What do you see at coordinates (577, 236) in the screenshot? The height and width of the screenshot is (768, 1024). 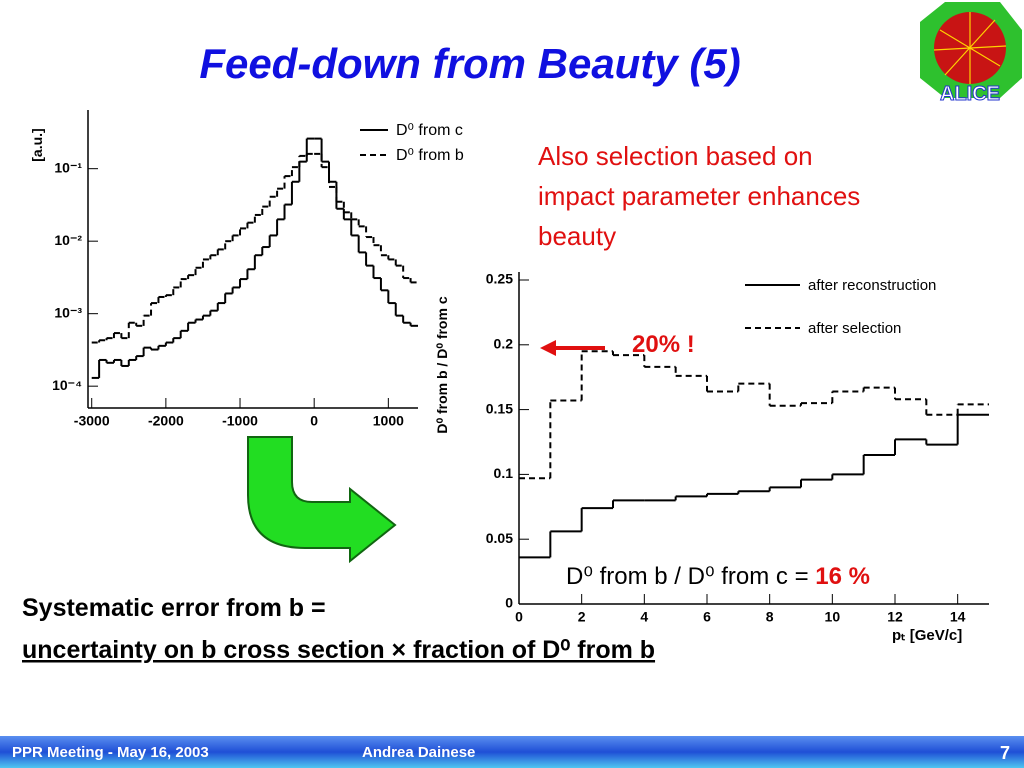 I see `note-line: beauty` at bounding box center [577, 236].